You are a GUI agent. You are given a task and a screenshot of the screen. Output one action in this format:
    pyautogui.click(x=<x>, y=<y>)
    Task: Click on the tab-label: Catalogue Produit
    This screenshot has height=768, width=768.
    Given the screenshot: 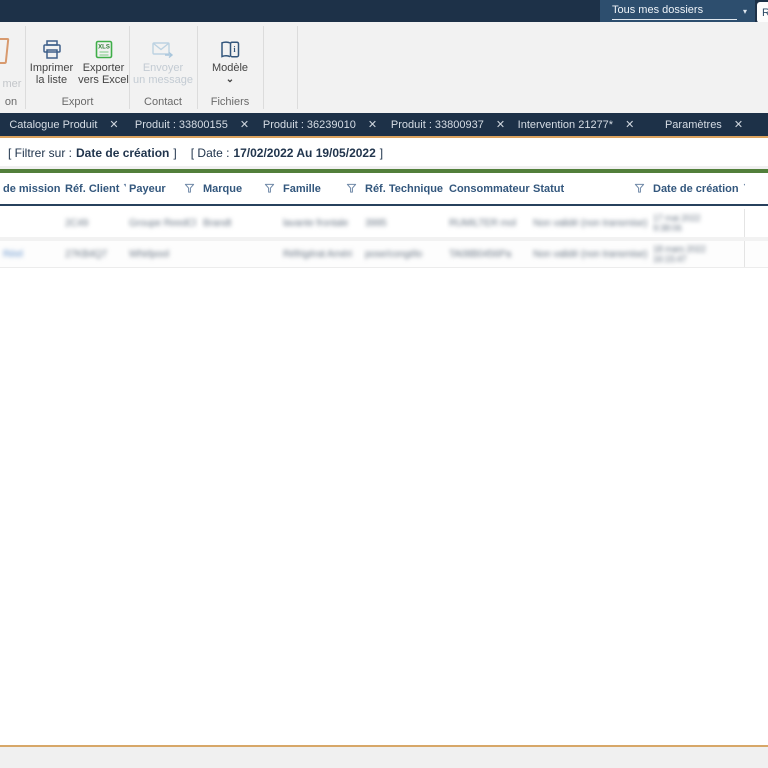 What is the action you would take?
    pyautogui.click(x=53, y=124)
    